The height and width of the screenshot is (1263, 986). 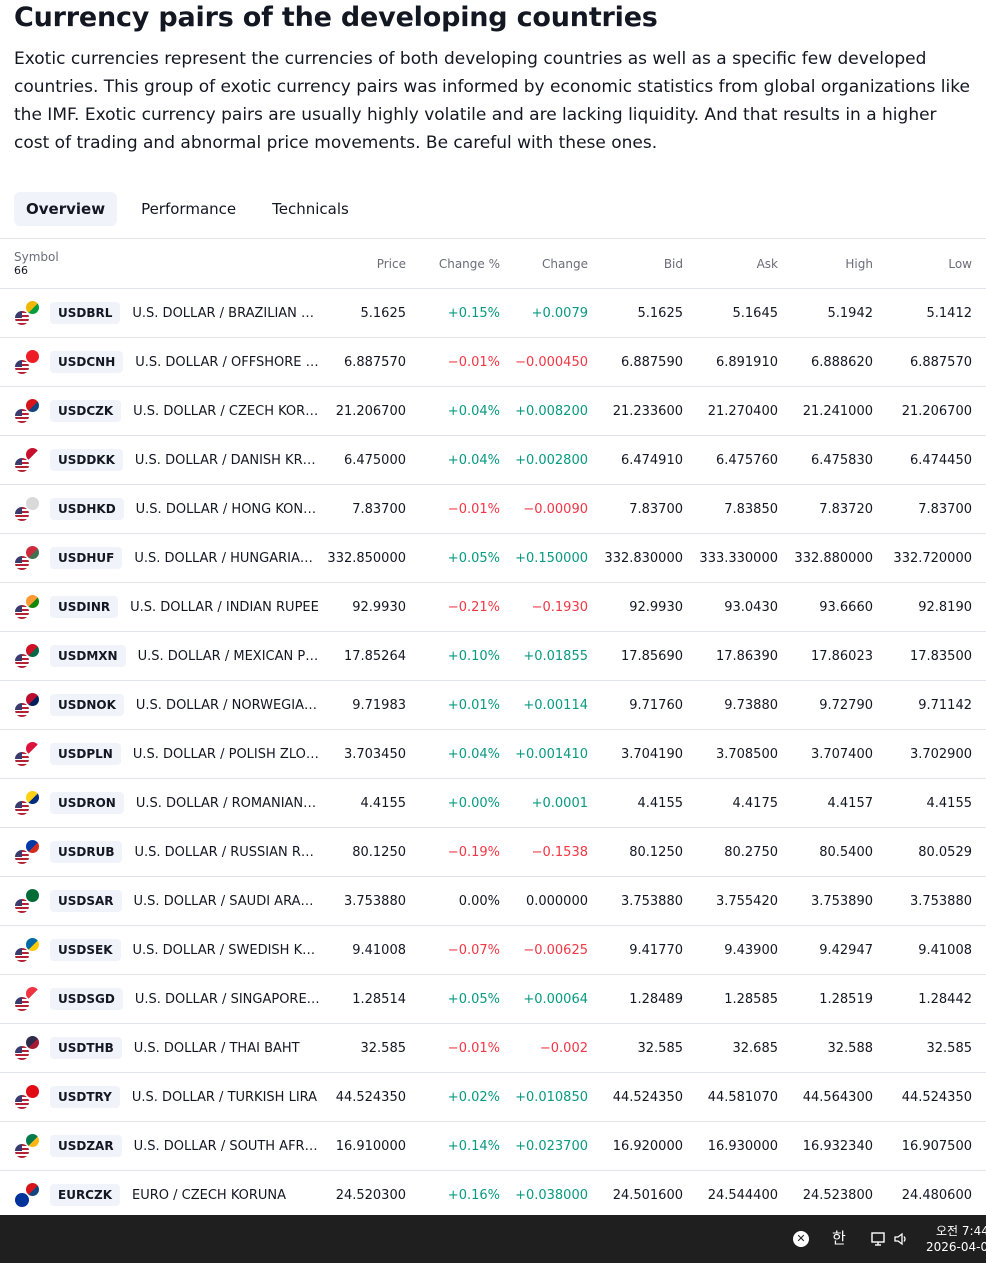 What do you see at coordinates (226, 313) in the screenshot?
I see `pair-name: U.S. DOLLAR / BRAZILIAN REAL` at bounding box center [226, 313].